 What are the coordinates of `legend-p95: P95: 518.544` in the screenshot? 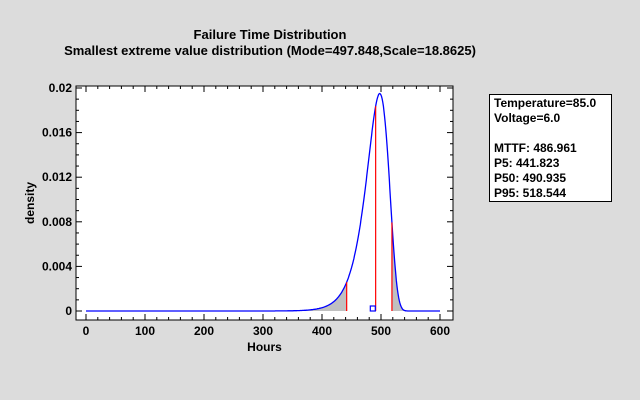 It's located at (530, 193).